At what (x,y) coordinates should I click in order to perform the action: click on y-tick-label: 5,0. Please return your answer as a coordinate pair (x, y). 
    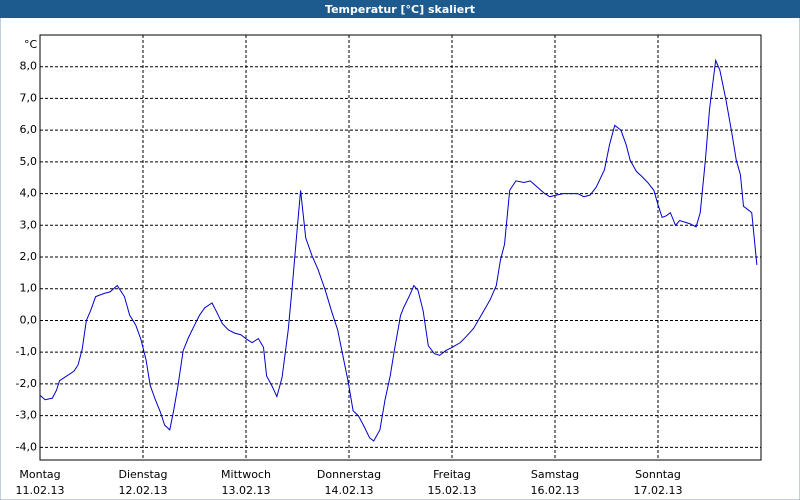
    Looking at the image, I should click on (29, 161).